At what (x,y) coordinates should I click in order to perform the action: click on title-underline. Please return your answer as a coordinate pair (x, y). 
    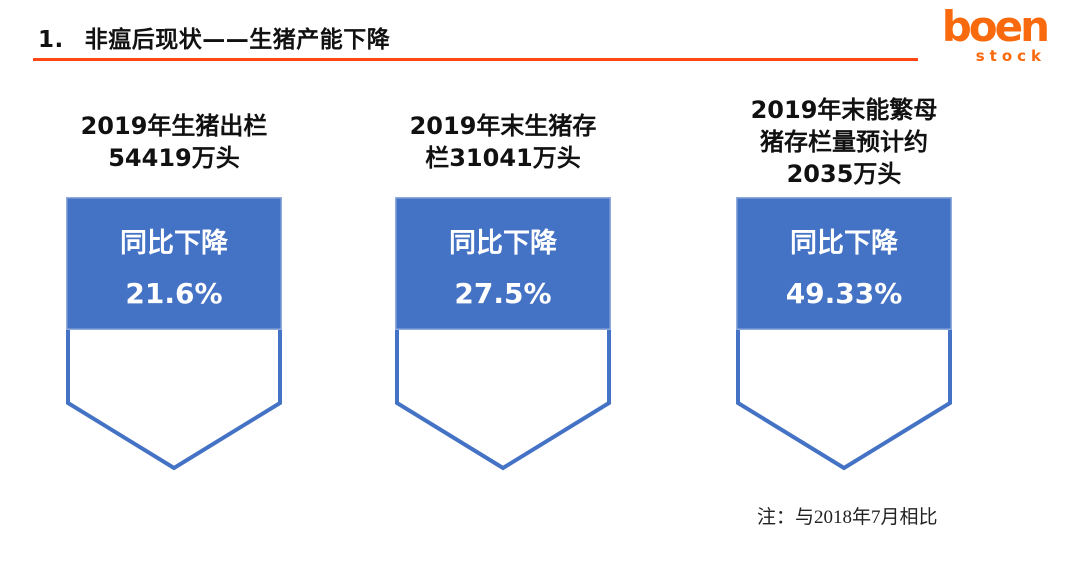
    Looking at the image, I should click on (475, 59).